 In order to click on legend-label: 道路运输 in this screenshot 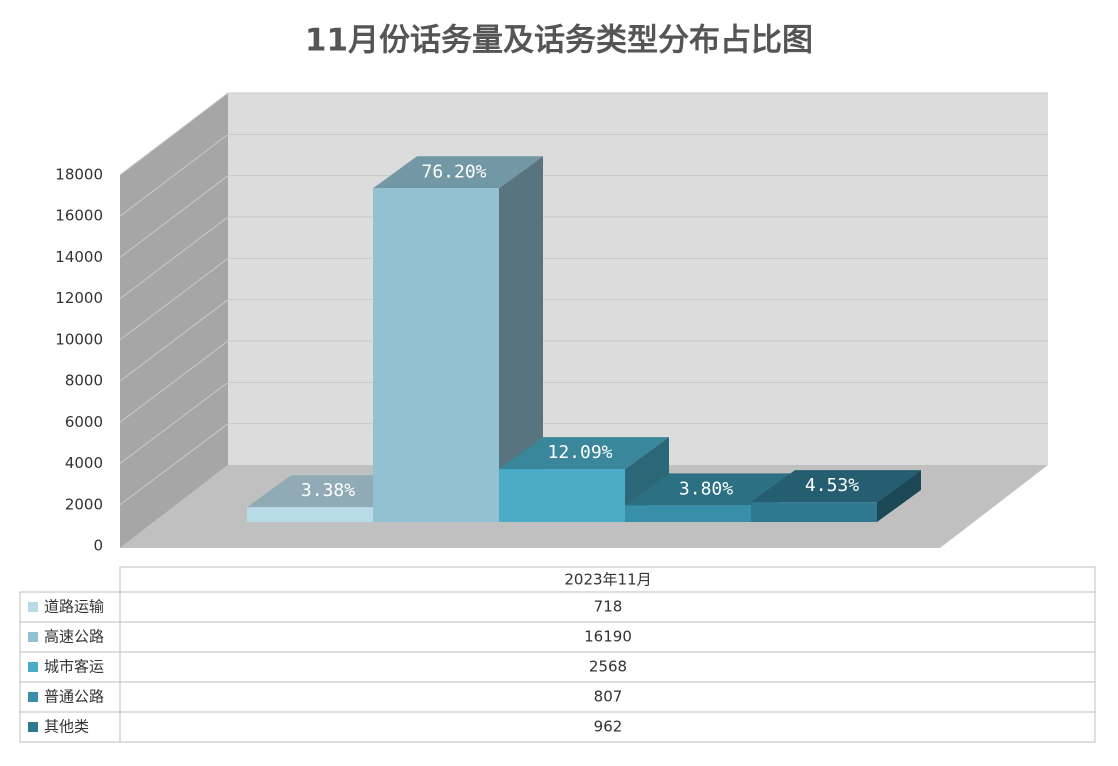, I will do `click(74, 607)`.